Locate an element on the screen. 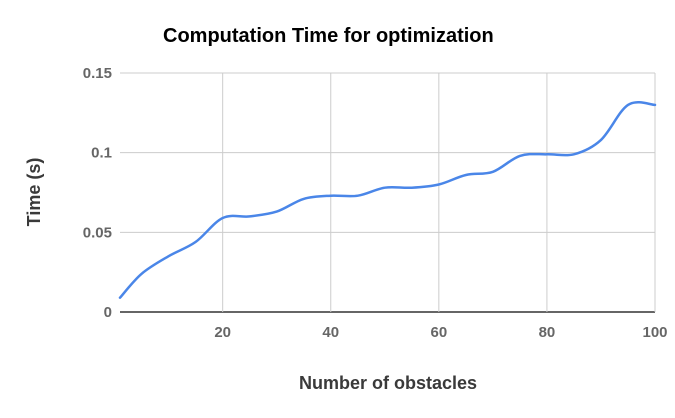  x-tick-label: 80 is located at coordinates (547, 332).